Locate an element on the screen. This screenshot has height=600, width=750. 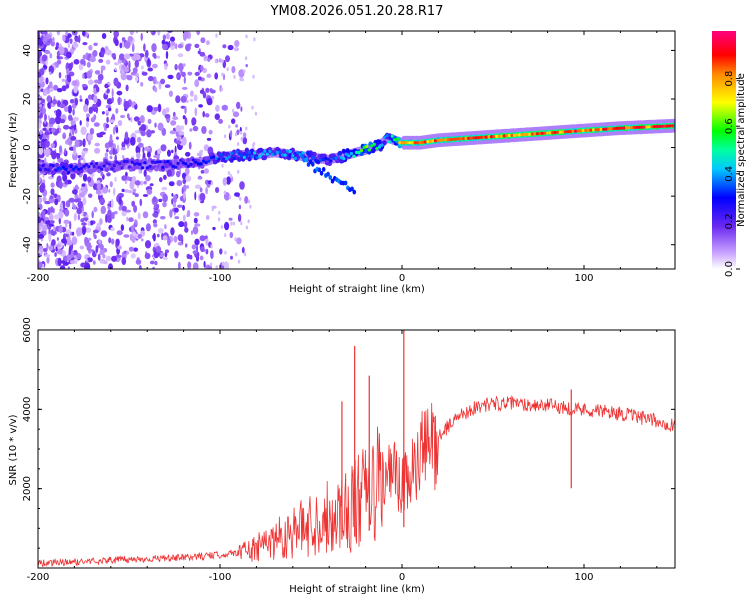
x-tick-label: -100 is located at coordinates (220, 577).